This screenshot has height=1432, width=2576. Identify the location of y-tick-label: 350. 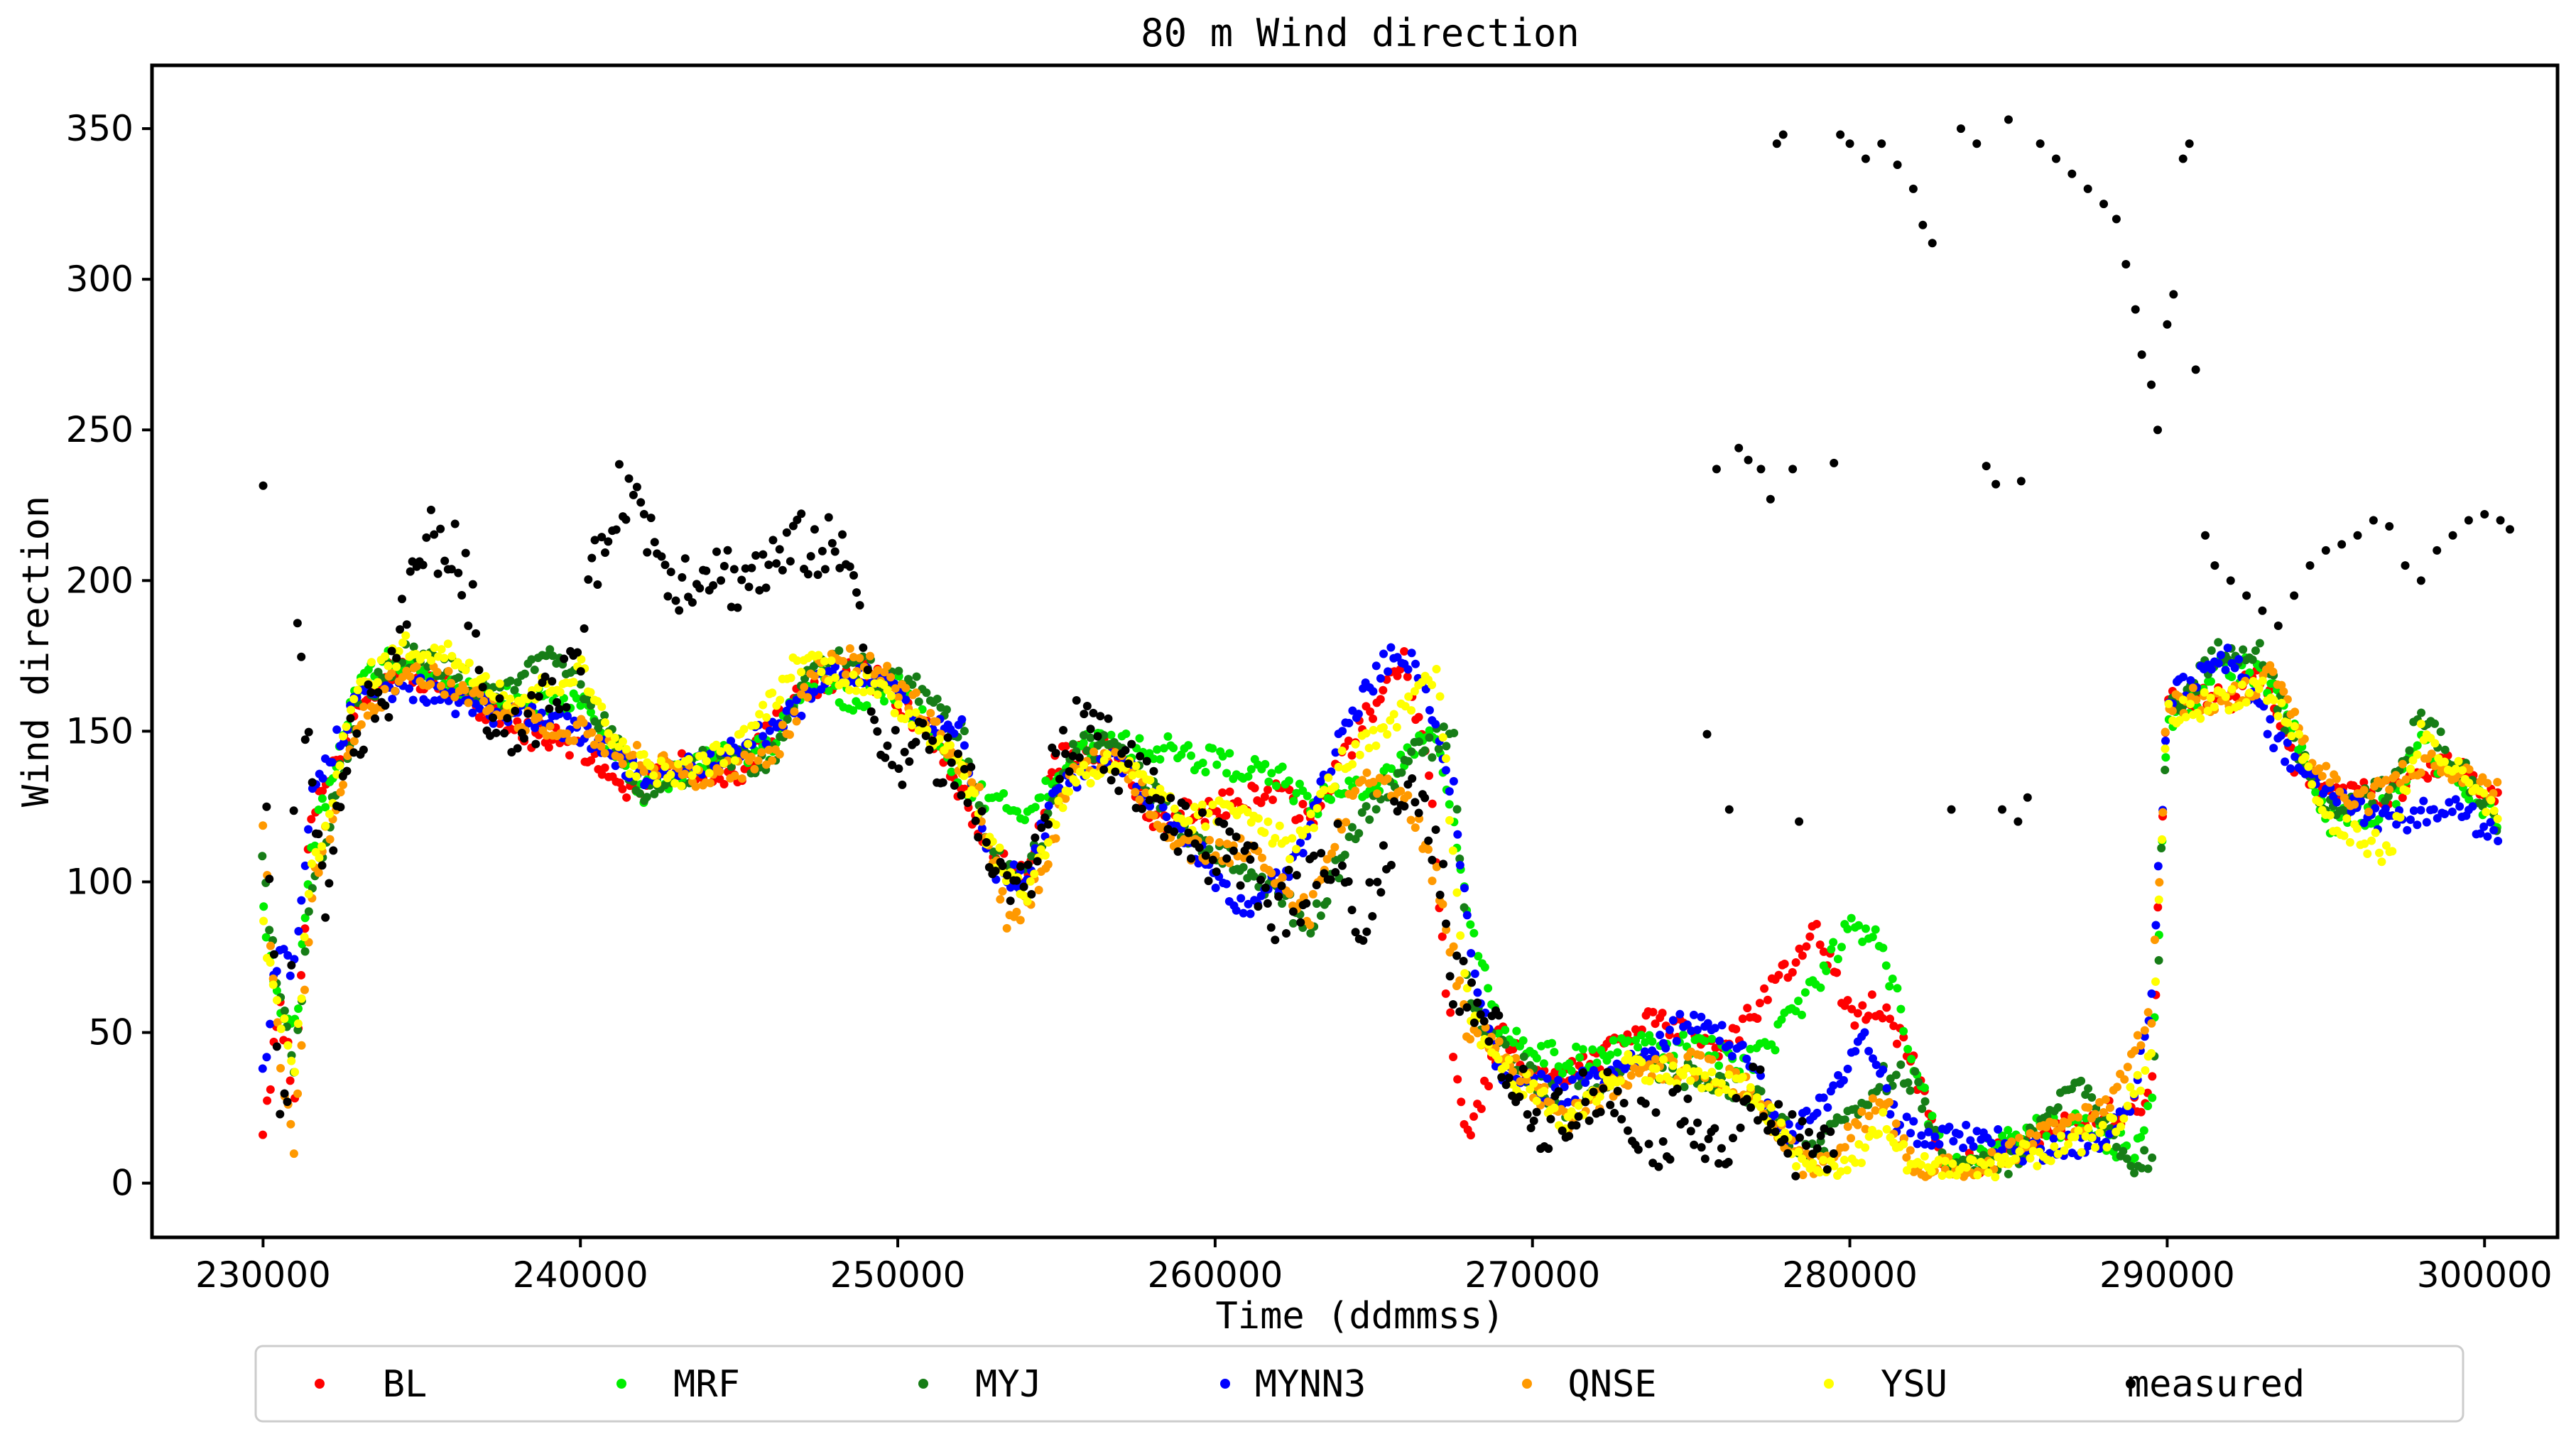
(100, 128).